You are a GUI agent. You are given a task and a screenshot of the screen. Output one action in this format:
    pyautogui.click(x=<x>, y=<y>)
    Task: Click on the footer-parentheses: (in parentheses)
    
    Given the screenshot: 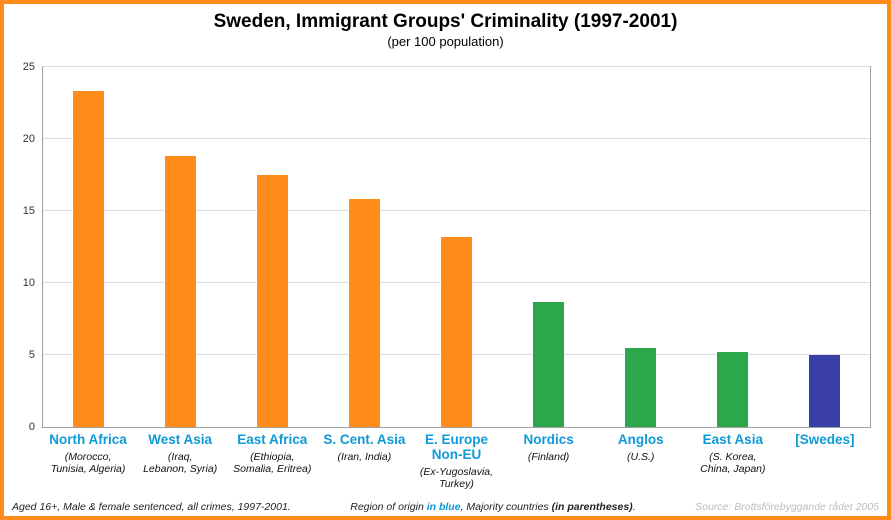 What is the action you would take?
    pyautogui.click(x=592, y=507)
    